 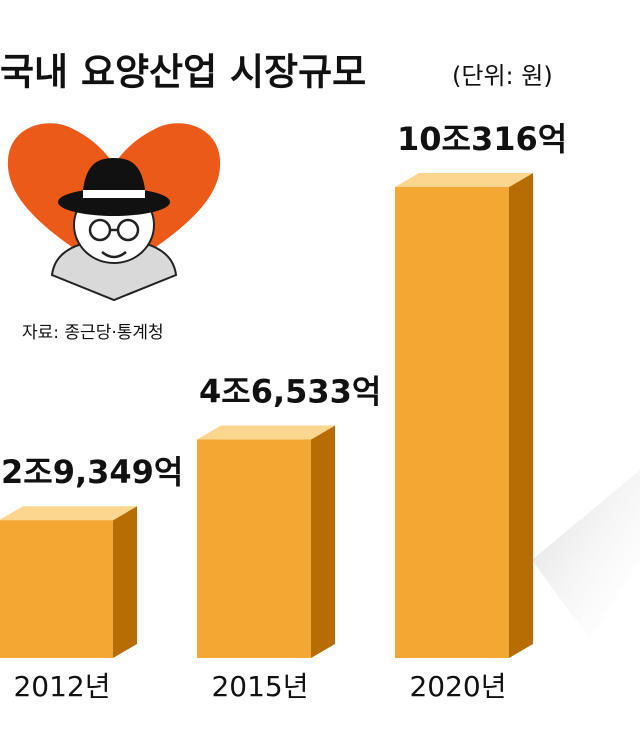 What do you see at coordinates (61, 686) in the screenshot?
I see `x-tick-label: 2012년` at bounding box center [61, 686].